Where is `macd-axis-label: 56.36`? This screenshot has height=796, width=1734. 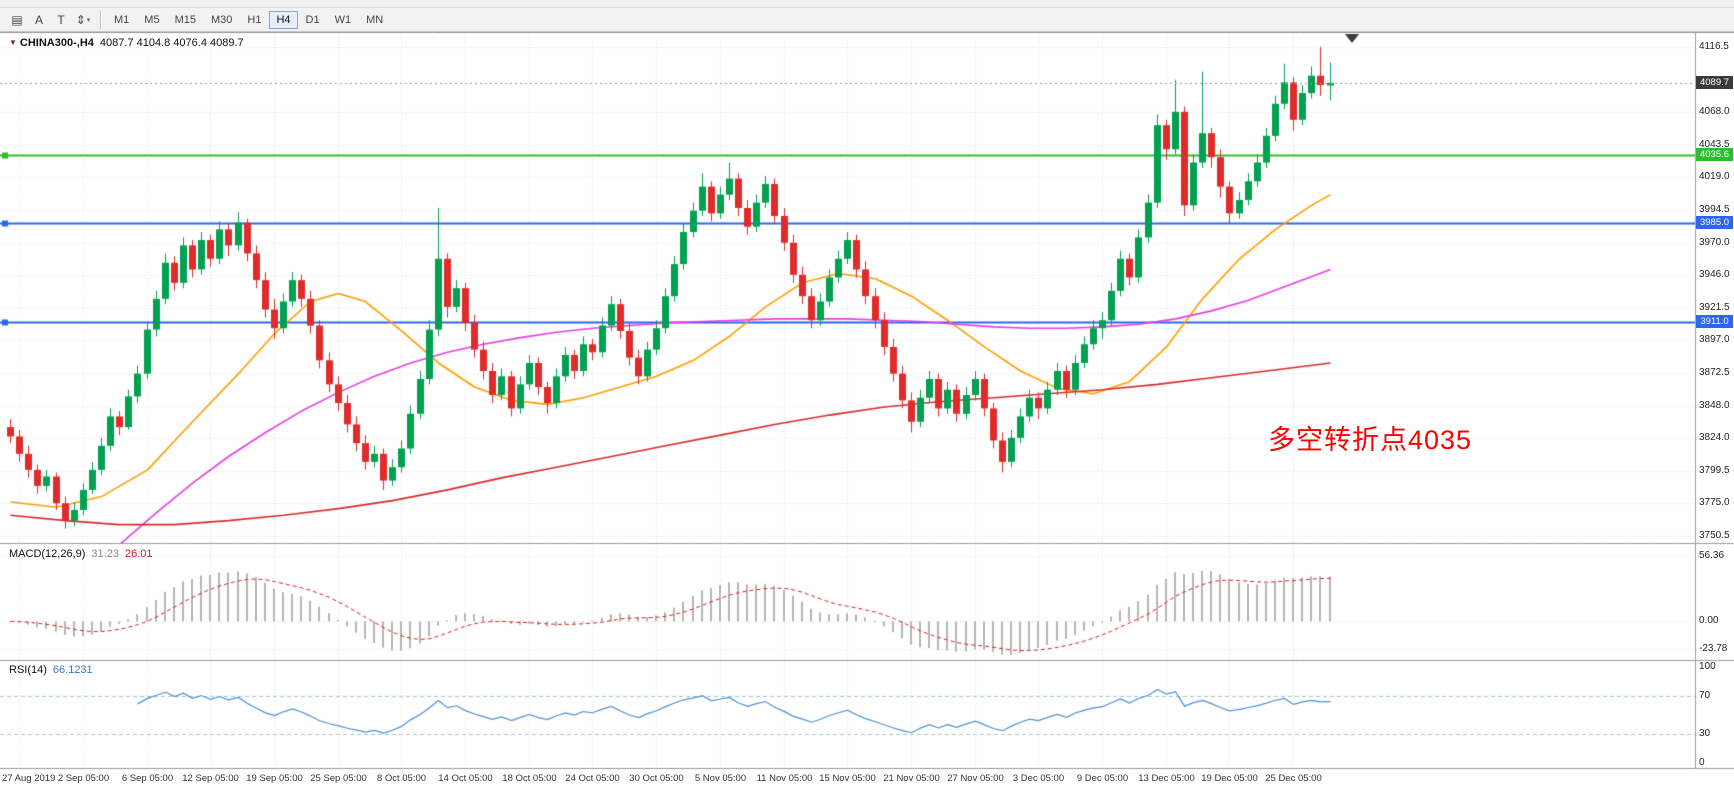 macd-axis-label: 56.36 is located at coordinates (1712, 555).